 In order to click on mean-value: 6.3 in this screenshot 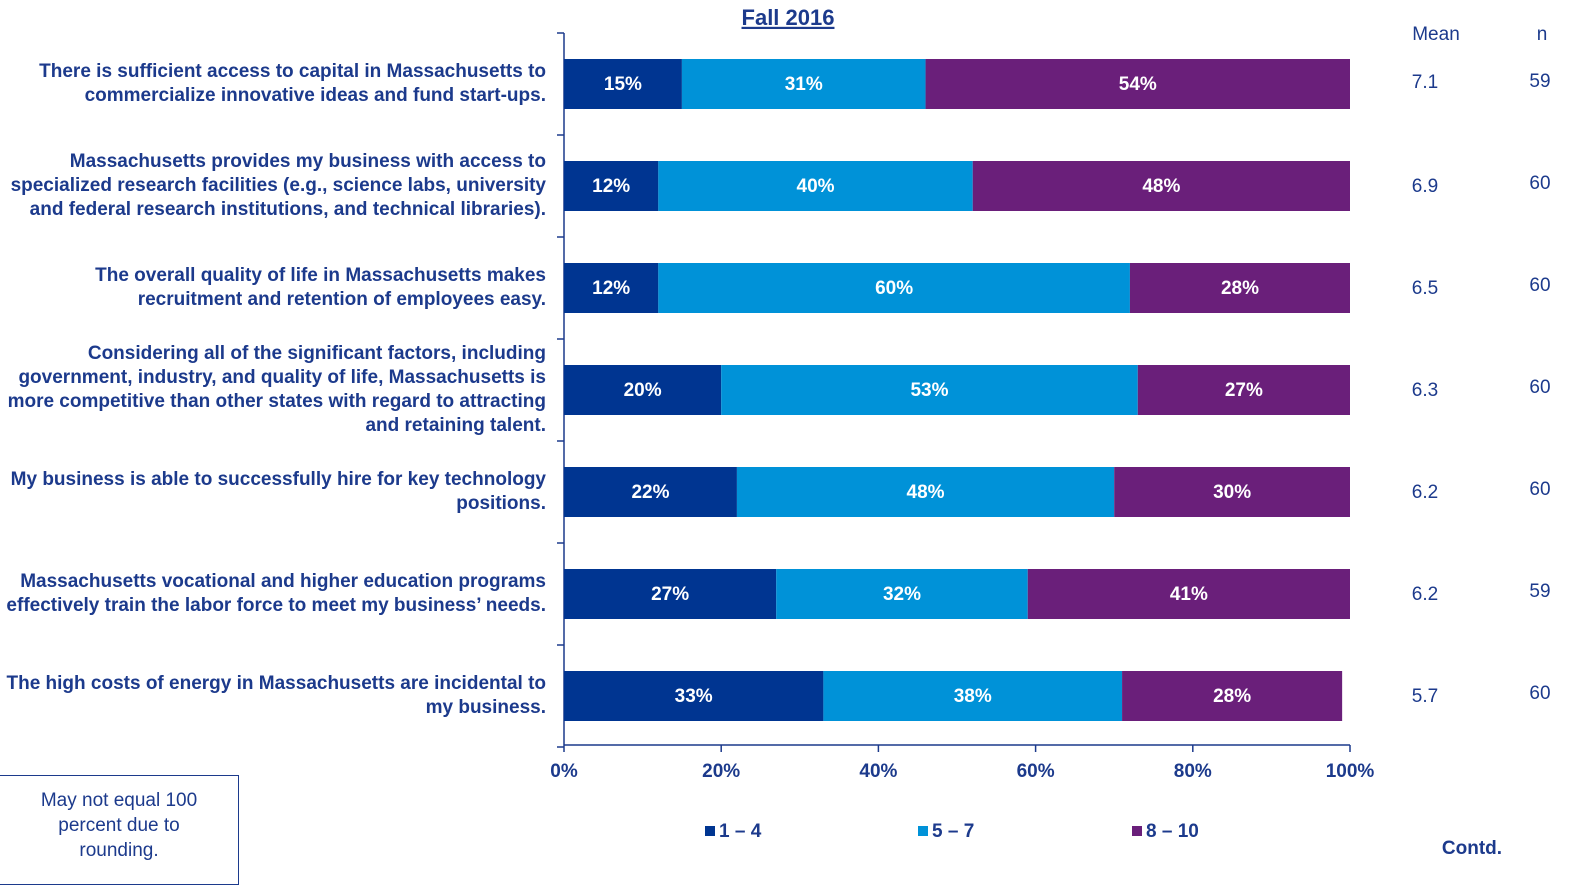, I will do `click(1425, 390)`.